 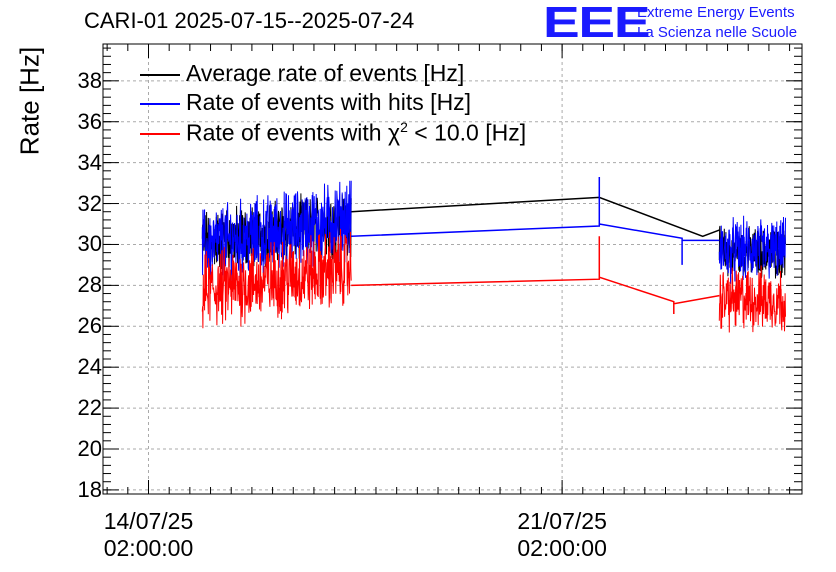 What do you see at coordinates (89, 367) in the screenshot?
I see `y-tick-label: 24` at bounding box center [89, 367].